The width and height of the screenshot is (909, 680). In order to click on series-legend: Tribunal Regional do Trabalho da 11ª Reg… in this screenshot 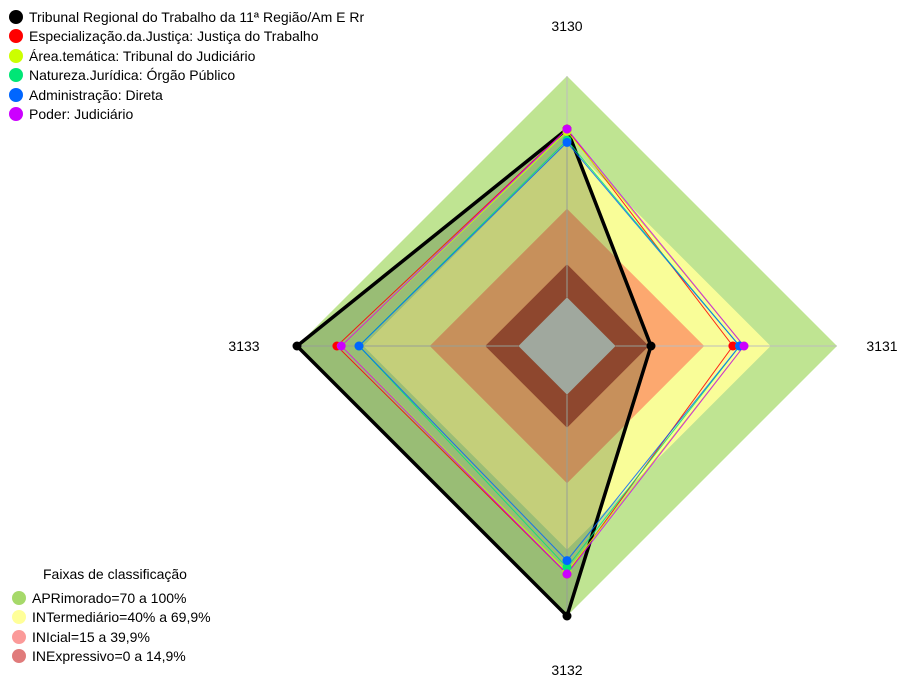, I will do `click(186, 65)`.